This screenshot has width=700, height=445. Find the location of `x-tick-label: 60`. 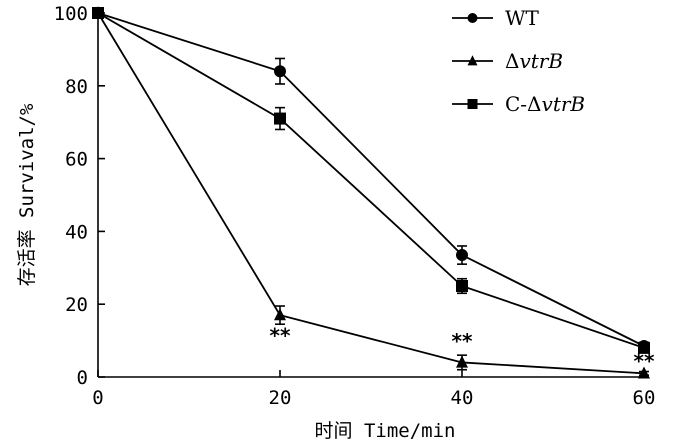

x-tick-label: 60 is located at coordinates (644, 398).